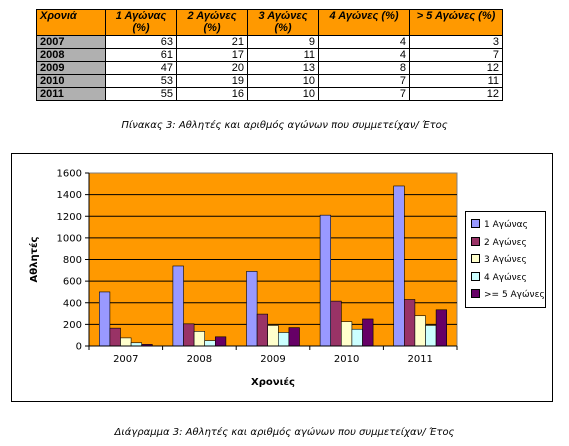  Describe the element at coordinates (72, 260) in the screenshot. I see `y-tick-label: 800` at that location.